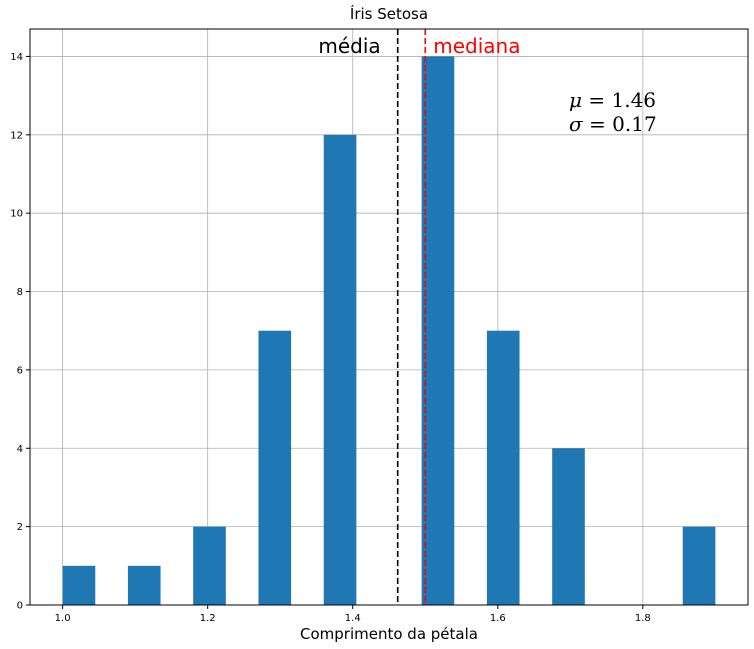 The image size is (754, 649). What do you see at coordinates (20, 527) in the screenshot?
I see `y-tick-label: 2` at bounding box center [20, 527].